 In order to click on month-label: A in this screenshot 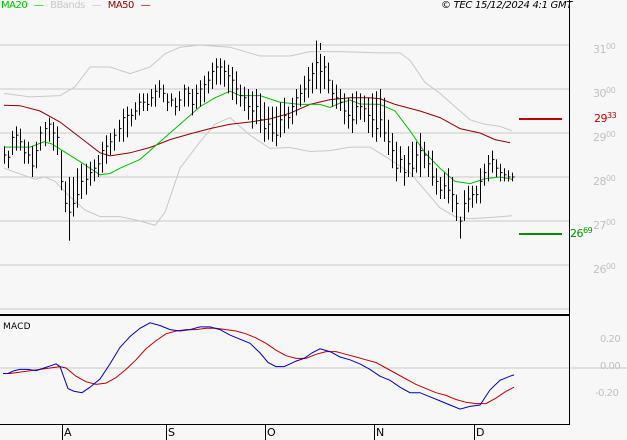, I will do `click(68, 432)`.